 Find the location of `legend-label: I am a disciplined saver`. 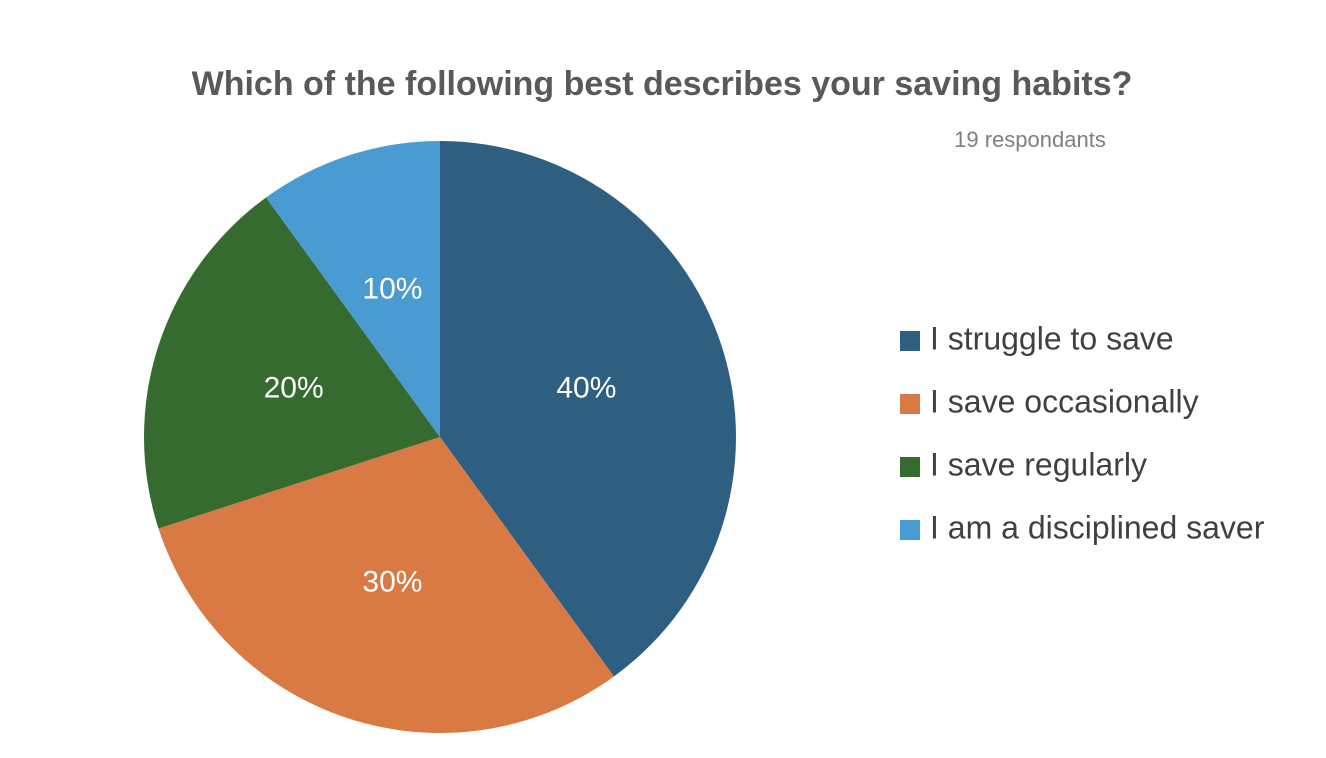

legend-label: I am a disciplined saver is located at coordinates (1097, 527).